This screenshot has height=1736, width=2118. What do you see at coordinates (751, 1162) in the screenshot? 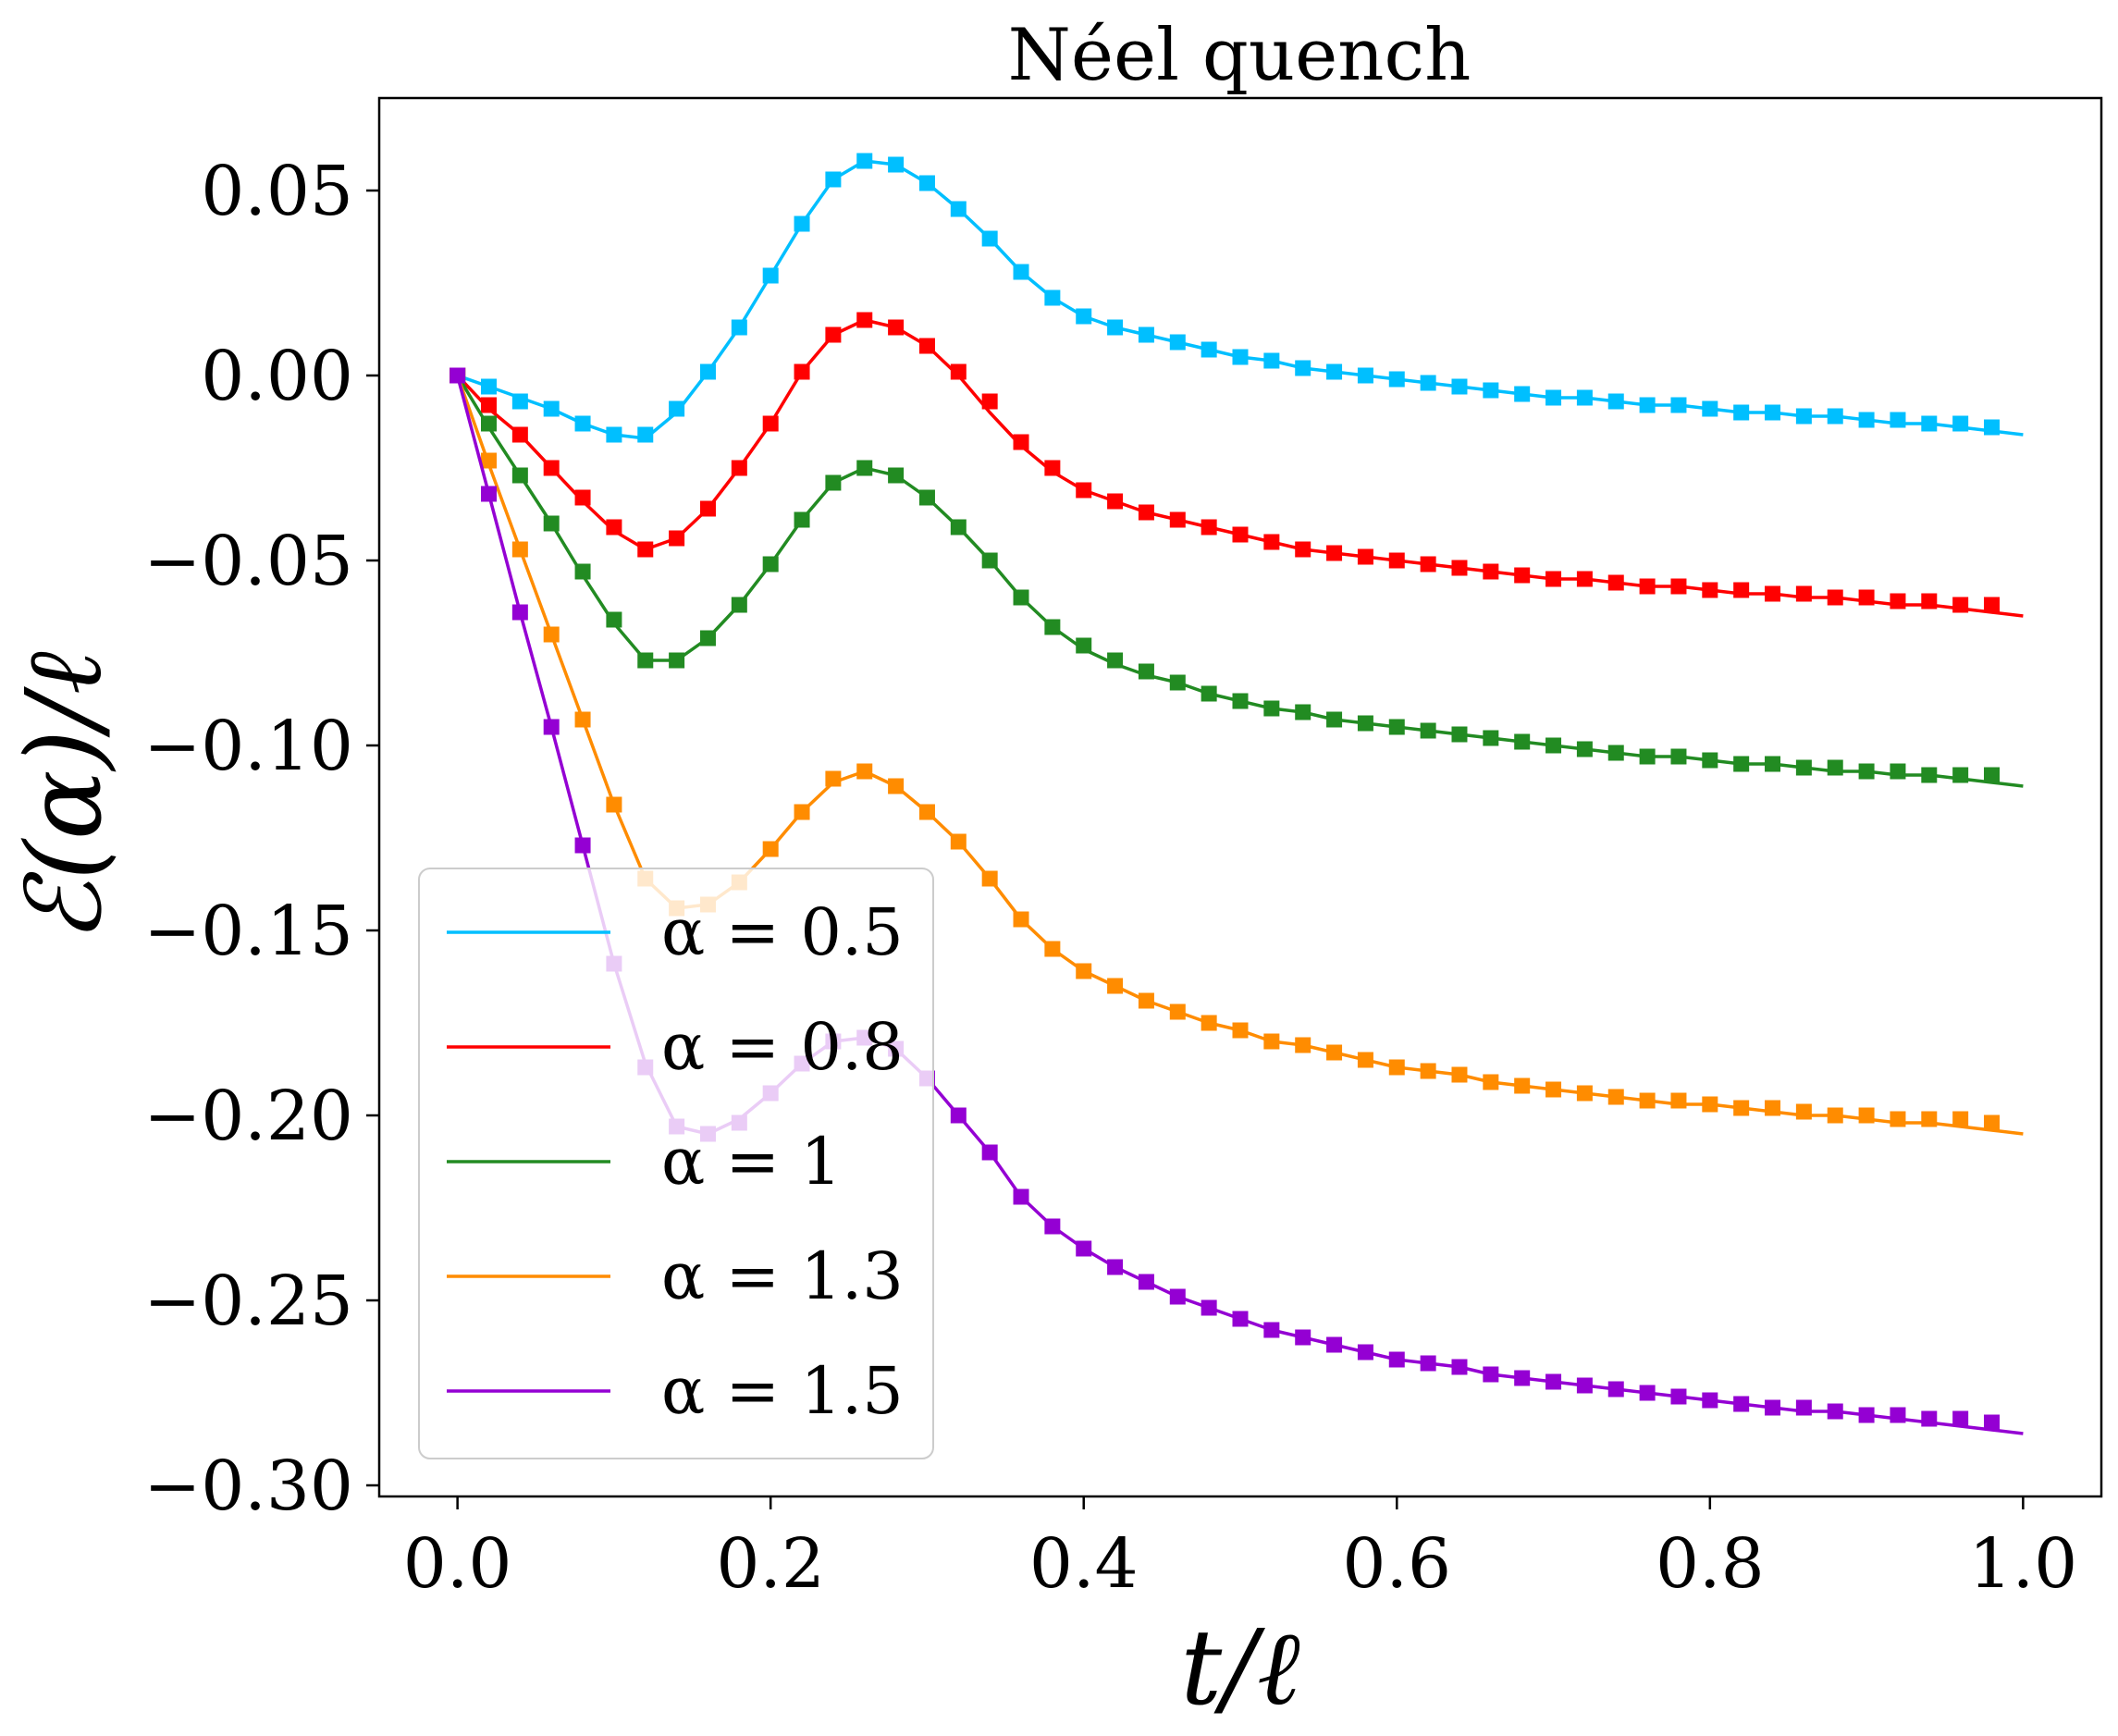
I see `legend-label-2: α = 1` at bounding box center [751, 1162].